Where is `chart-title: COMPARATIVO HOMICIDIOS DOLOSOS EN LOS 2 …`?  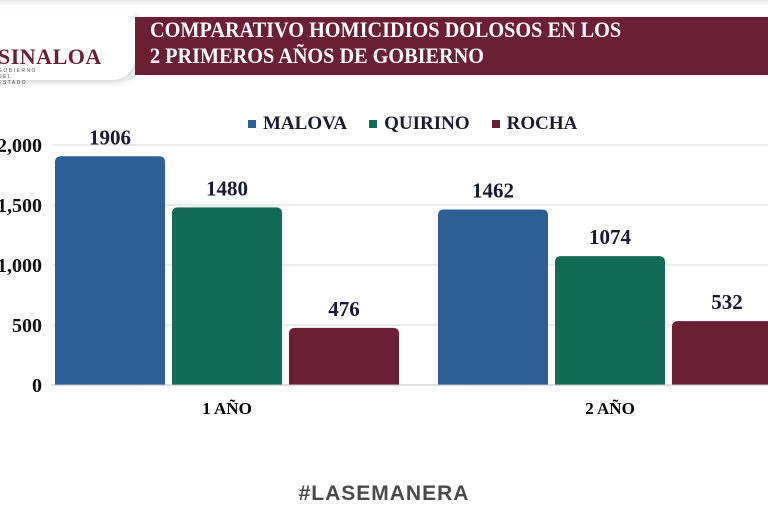 chart-title: COMPARATIVO HOMICIDIOS DOLOSOS EN LOS 2 … is located at coordinates (385, 43).